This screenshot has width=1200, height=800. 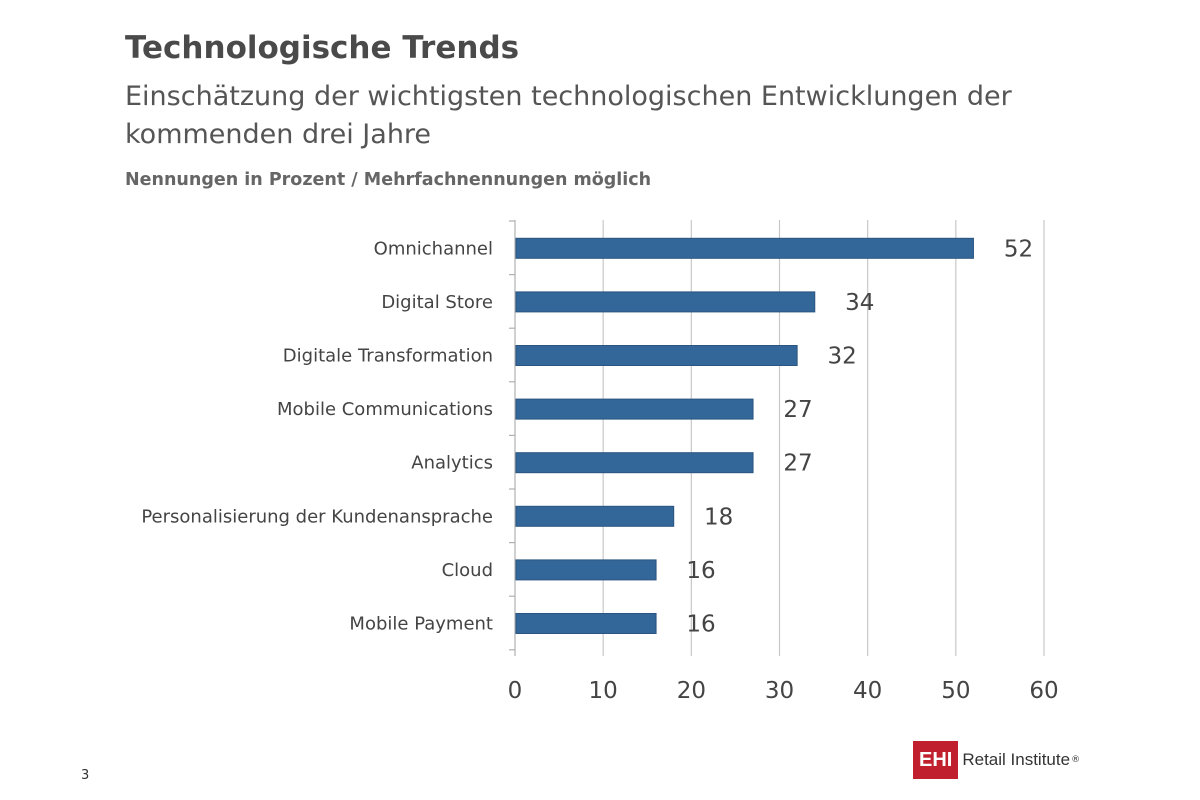 What do you see at coordinates (433, 248) in the screenshot?
I see `category-label: Omnichannel` at bounding box center [433, 248].